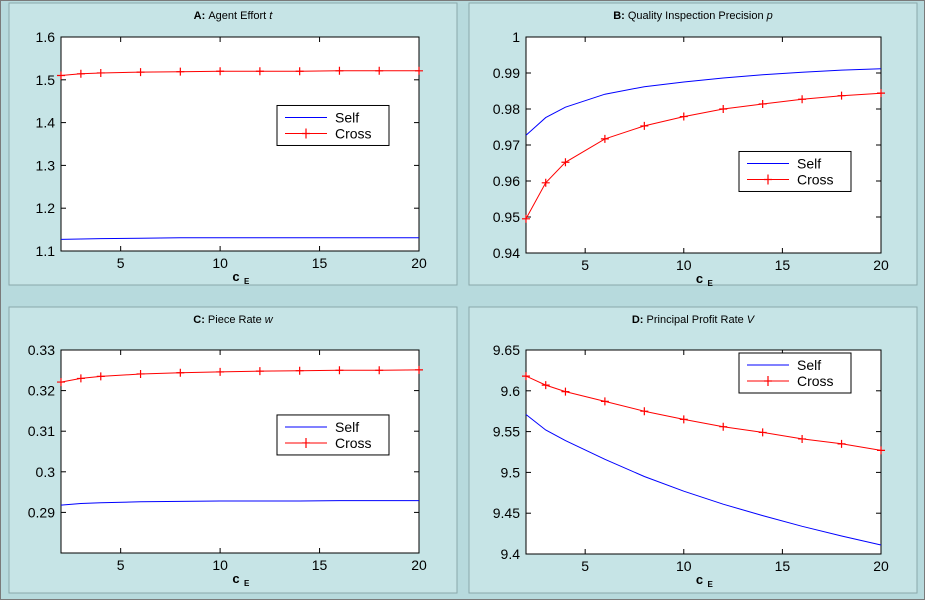  I want to click on chart-title-prefix: C:, so click(200, 320).